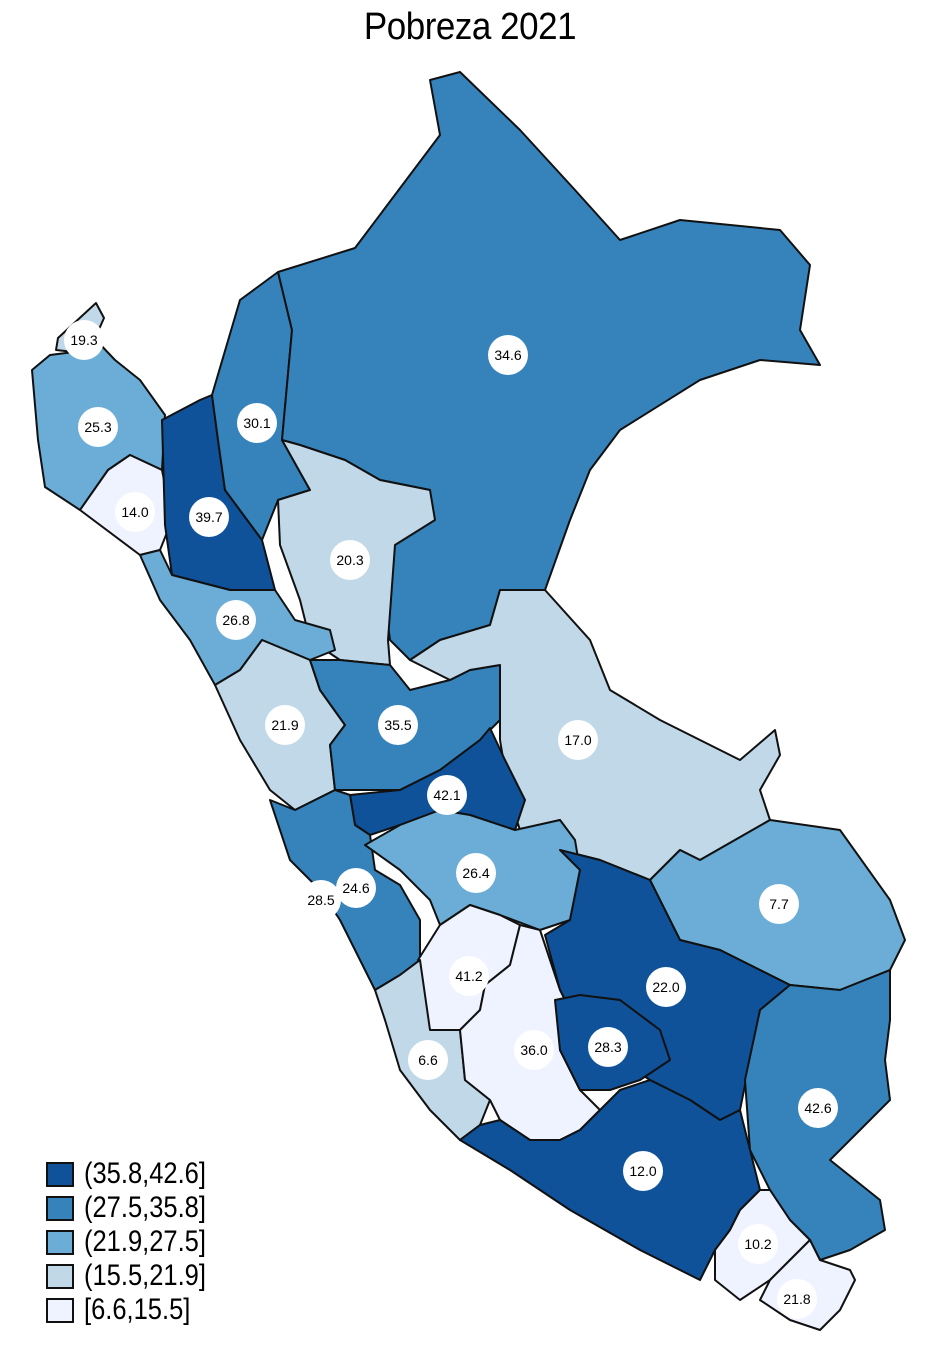  I want to click on value-label: 25.3, so click(97, 427).